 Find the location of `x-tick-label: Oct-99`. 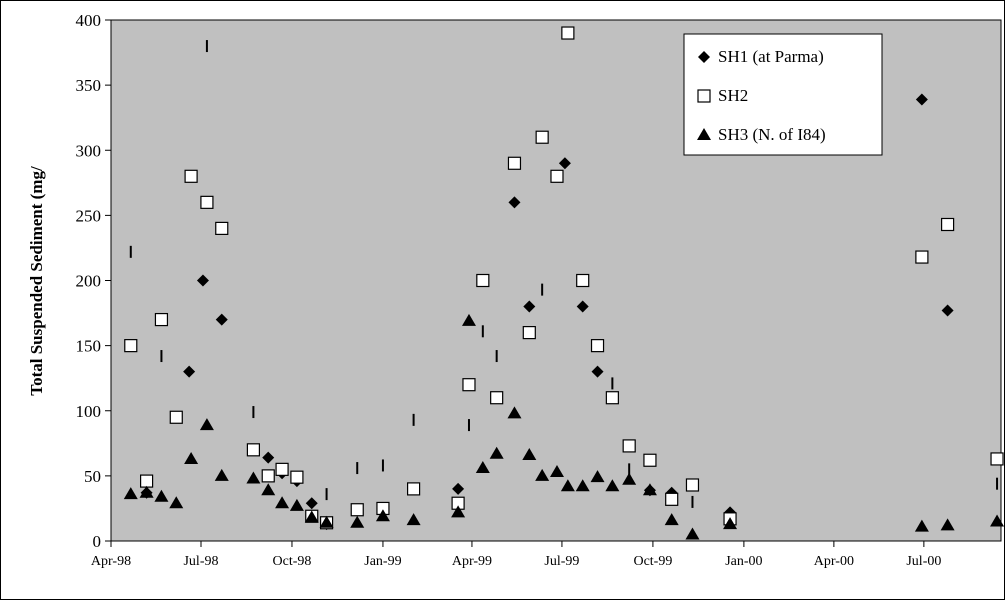

x-tick-label: Oct-99 is located at coordinates (652, 561).